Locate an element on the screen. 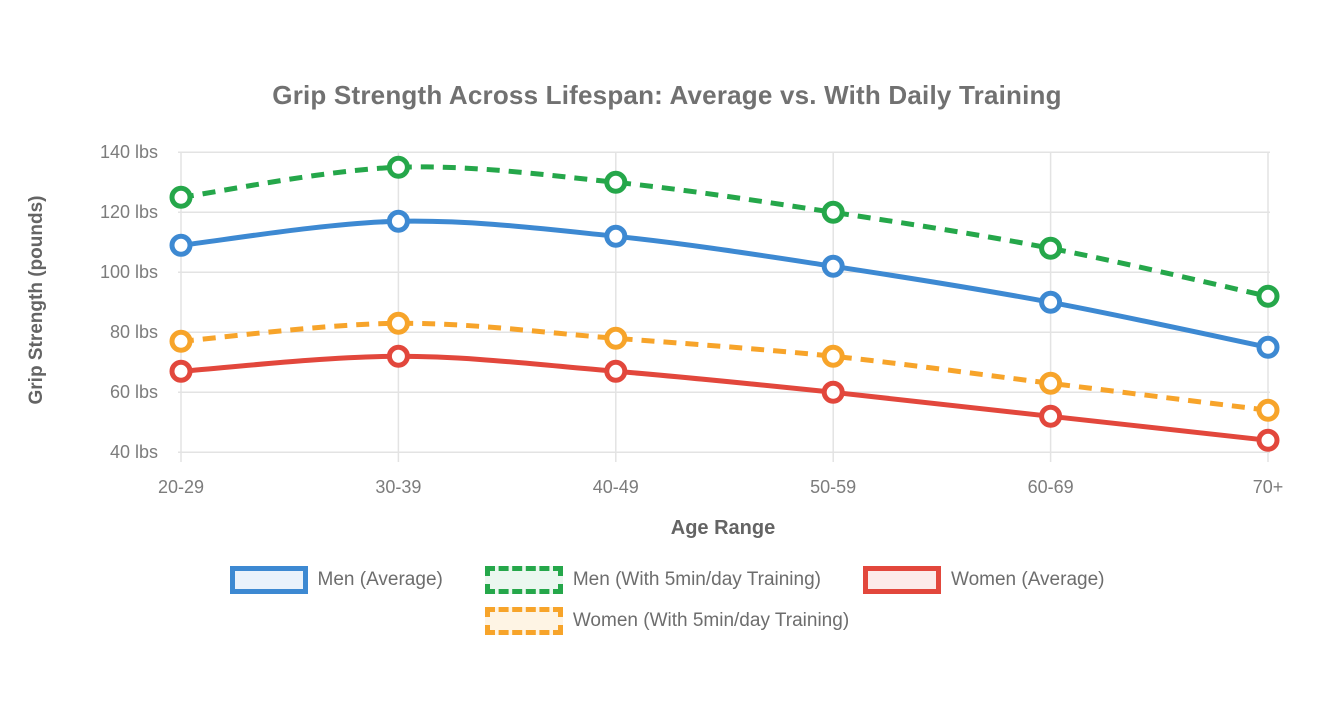 The width and height of the screenshot is (1334, 712). x-tick-label-20-29: 20-29 is located at coordinates (181, 487).